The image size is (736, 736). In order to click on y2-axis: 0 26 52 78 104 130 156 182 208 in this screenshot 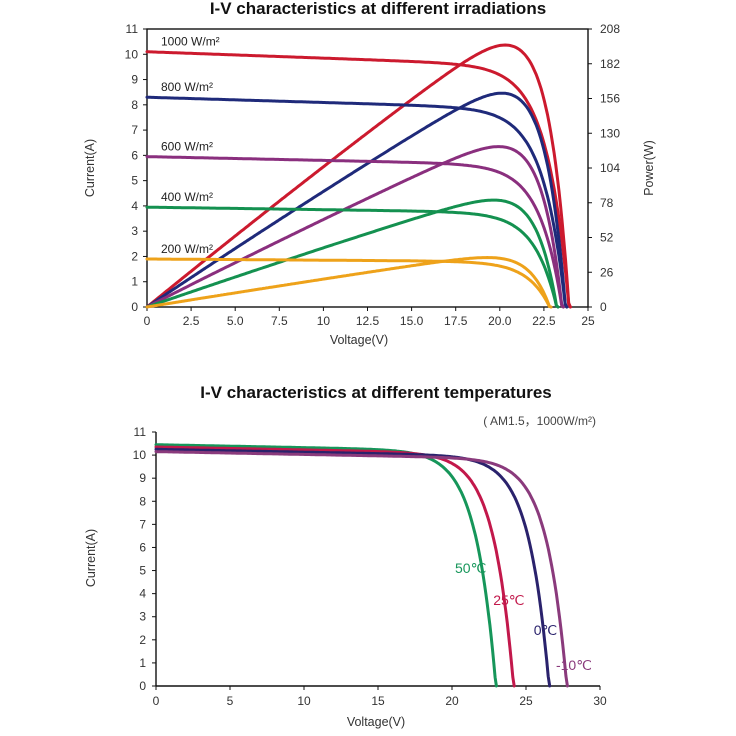, I will do `click(604, 168)`.